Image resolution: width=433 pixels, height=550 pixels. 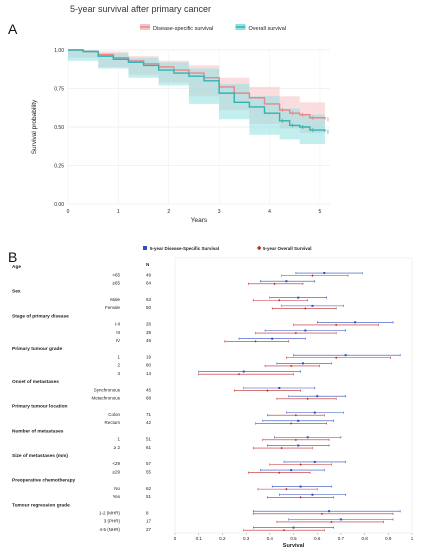 What do you see at coordinates (13, 29) in the screenshot?
I see `panel-a-letter: A` at bounding box center [13, 29].